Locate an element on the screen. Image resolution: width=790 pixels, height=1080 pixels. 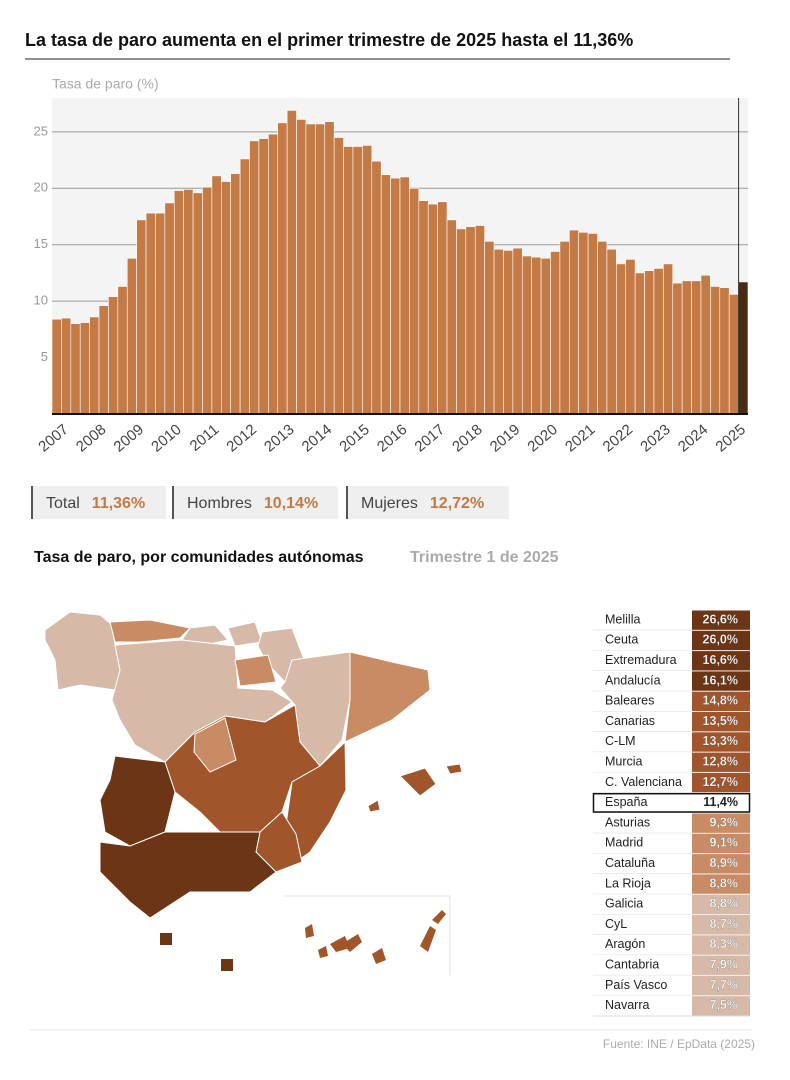
region-baleares-ibiza is located at coordinates (374, 806).